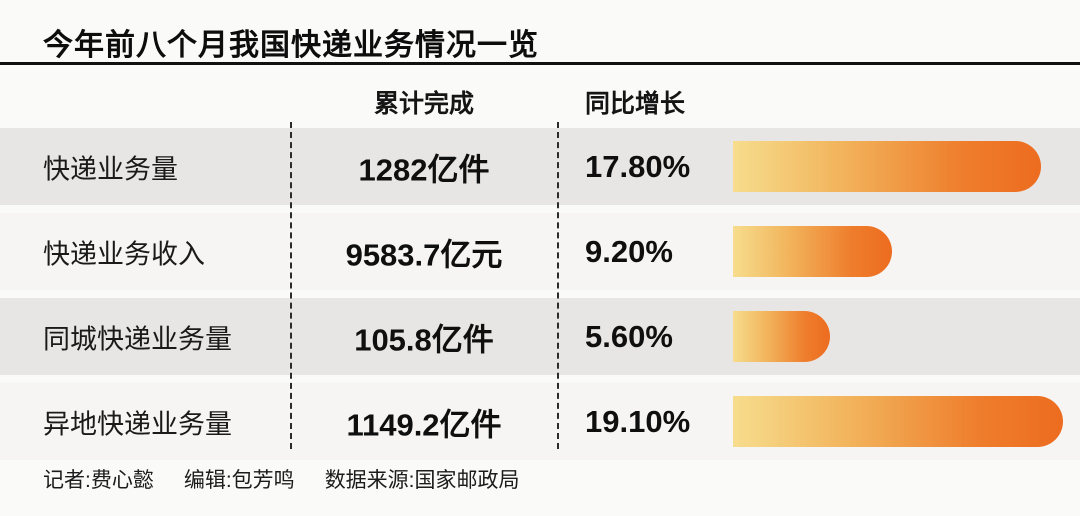  What do you see at coordinates (638, 421) in the screenshot?
I see `row-growth-pct: 19.10%` at bounding box center [638, 421].